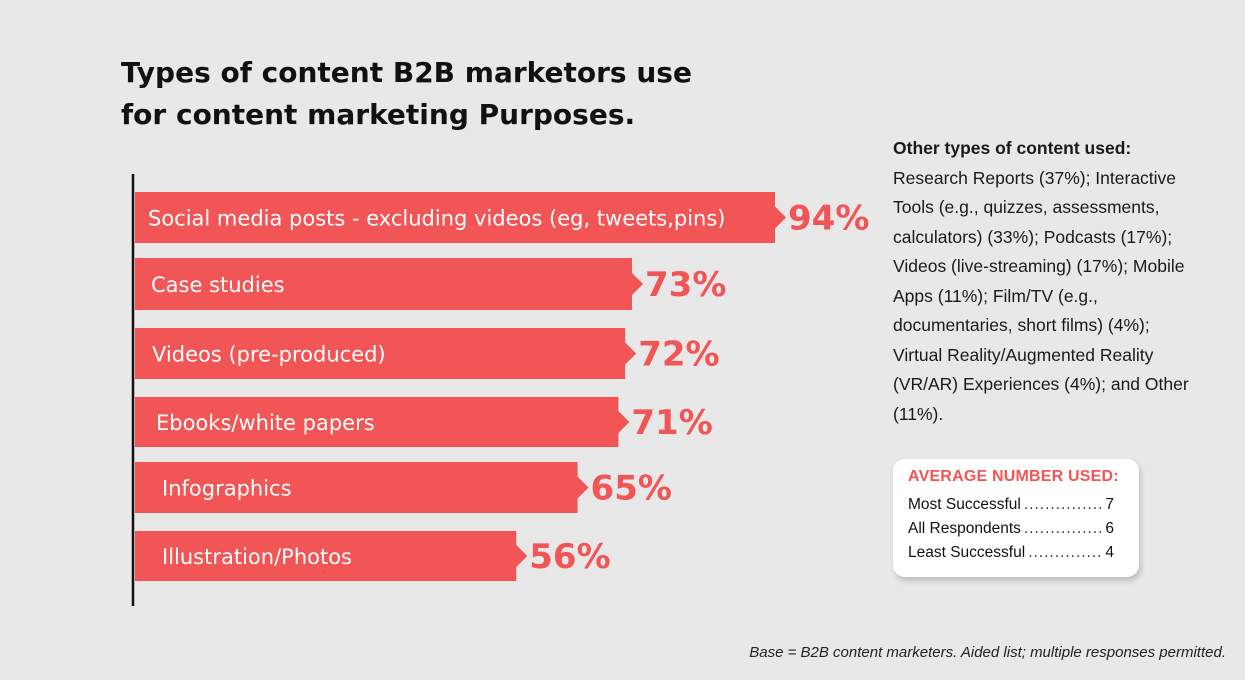 The width and height of the screenshot is (1245, 680). Describe the element at coordinates (257, 557) in the screenshot. I see `bar-category-label: Illustration/Photos` at that location.